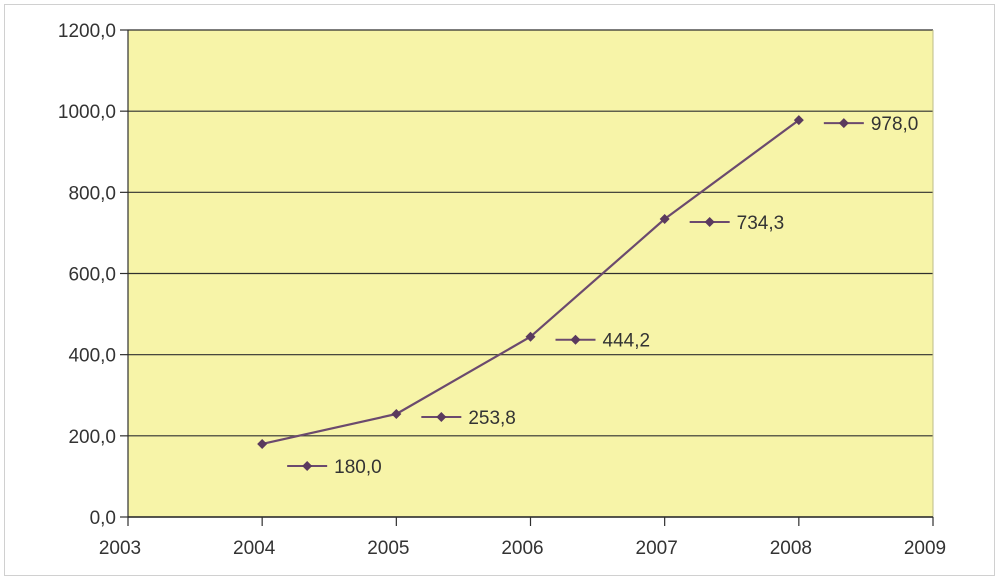  What do you see at coordinates (87, 31) in the screenshot?
I see `y-tick-label: 1200,0` at bounding box center [87, 31].